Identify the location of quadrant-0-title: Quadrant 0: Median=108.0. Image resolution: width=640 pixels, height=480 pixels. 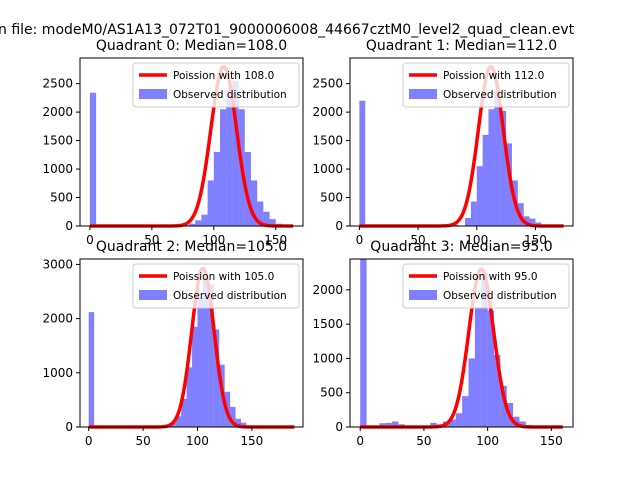
(191, 46).